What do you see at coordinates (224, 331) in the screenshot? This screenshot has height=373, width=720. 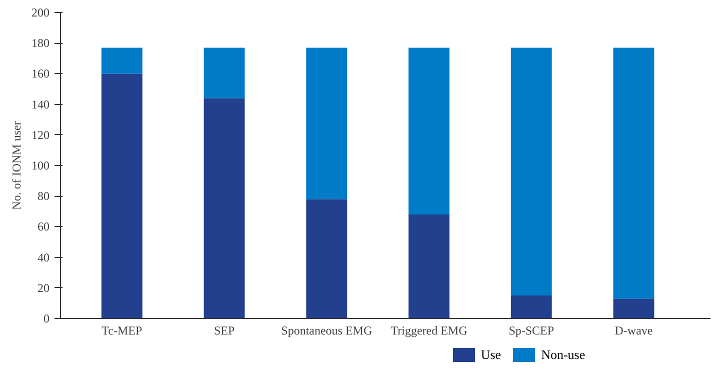 I see `x-tick-label: SEP` at bounding box center [224, 331].